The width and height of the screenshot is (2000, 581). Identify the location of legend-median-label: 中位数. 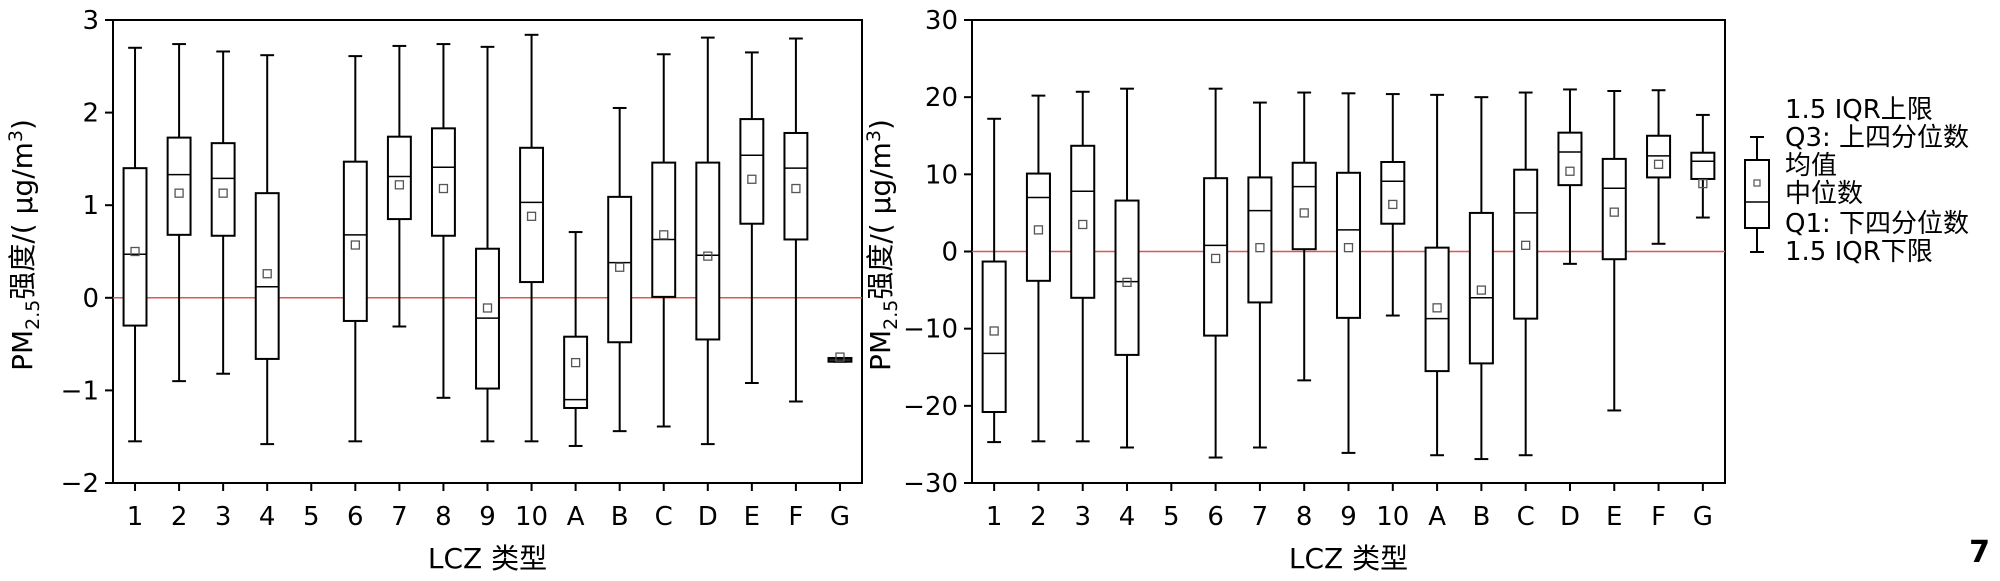
(1824, 194).